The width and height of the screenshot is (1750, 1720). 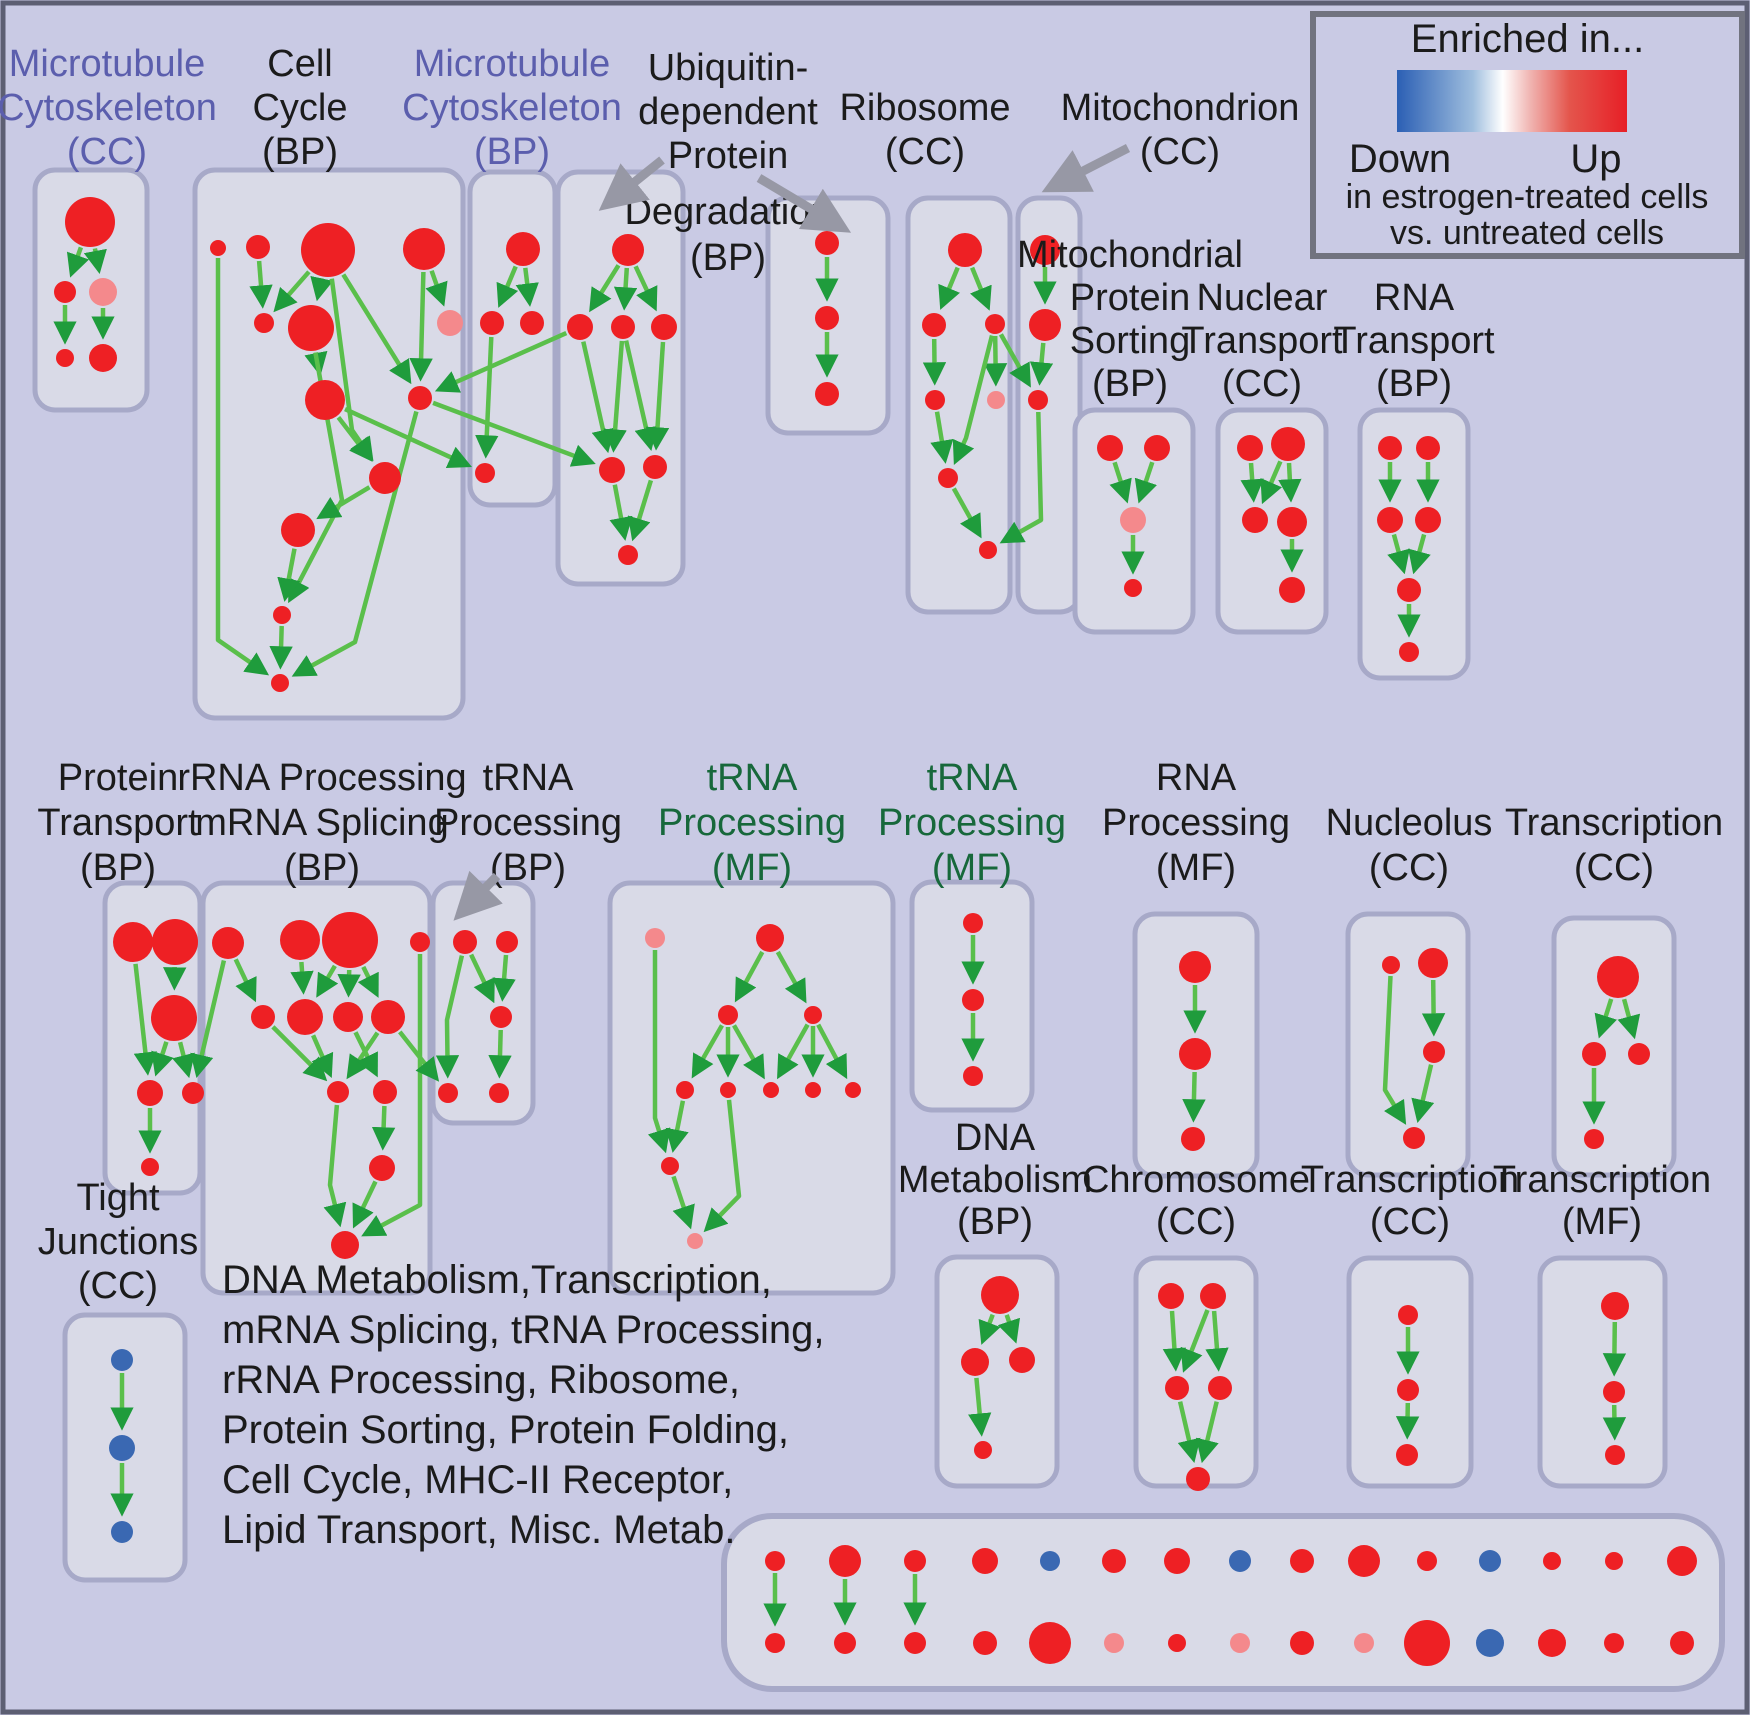 I want to click on cluster-label-tm2-line2: (MF), so click(x=972, y=868).